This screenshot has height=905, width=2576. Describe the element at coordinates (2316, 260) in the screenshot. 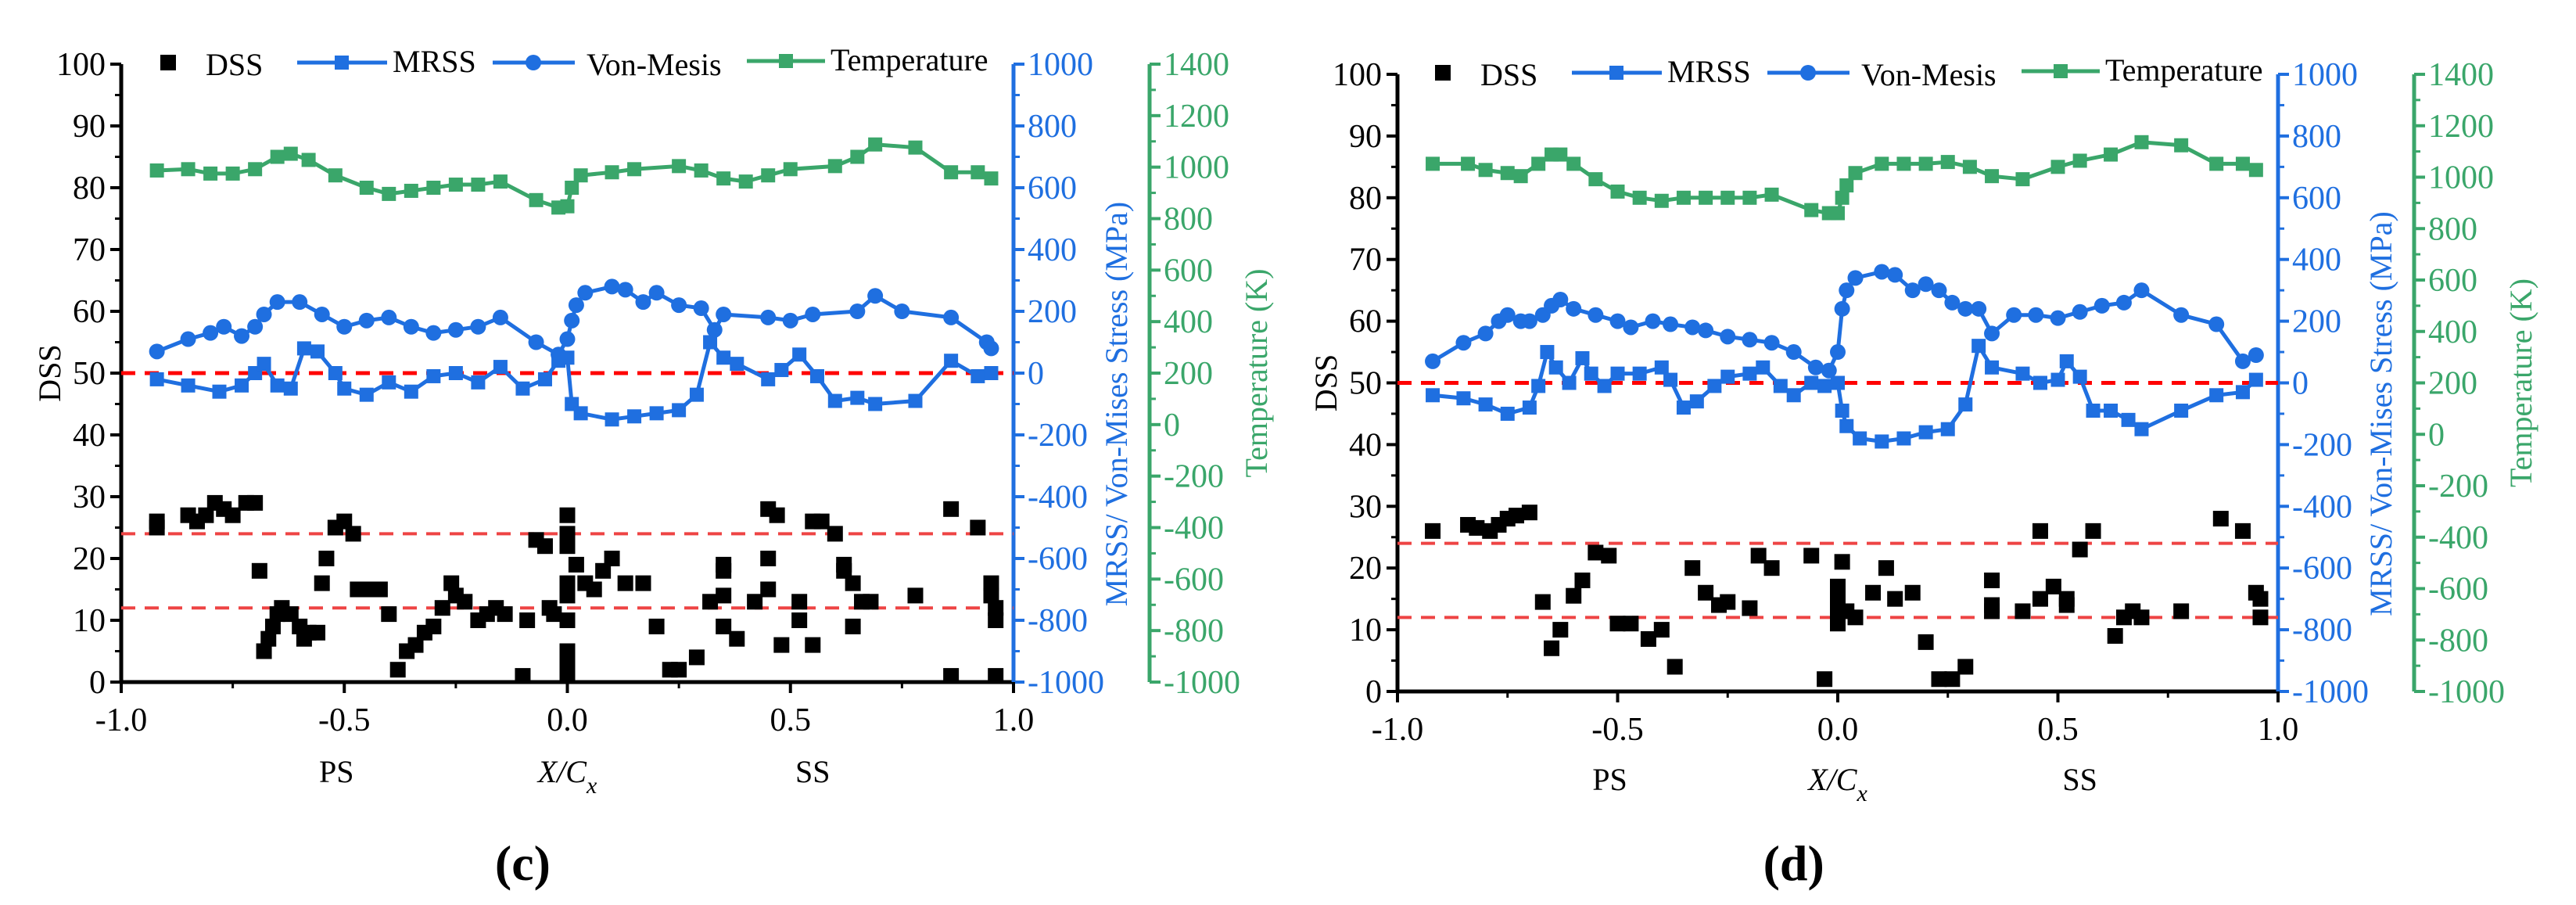

I see `blue-tick-label: 400` at that location.